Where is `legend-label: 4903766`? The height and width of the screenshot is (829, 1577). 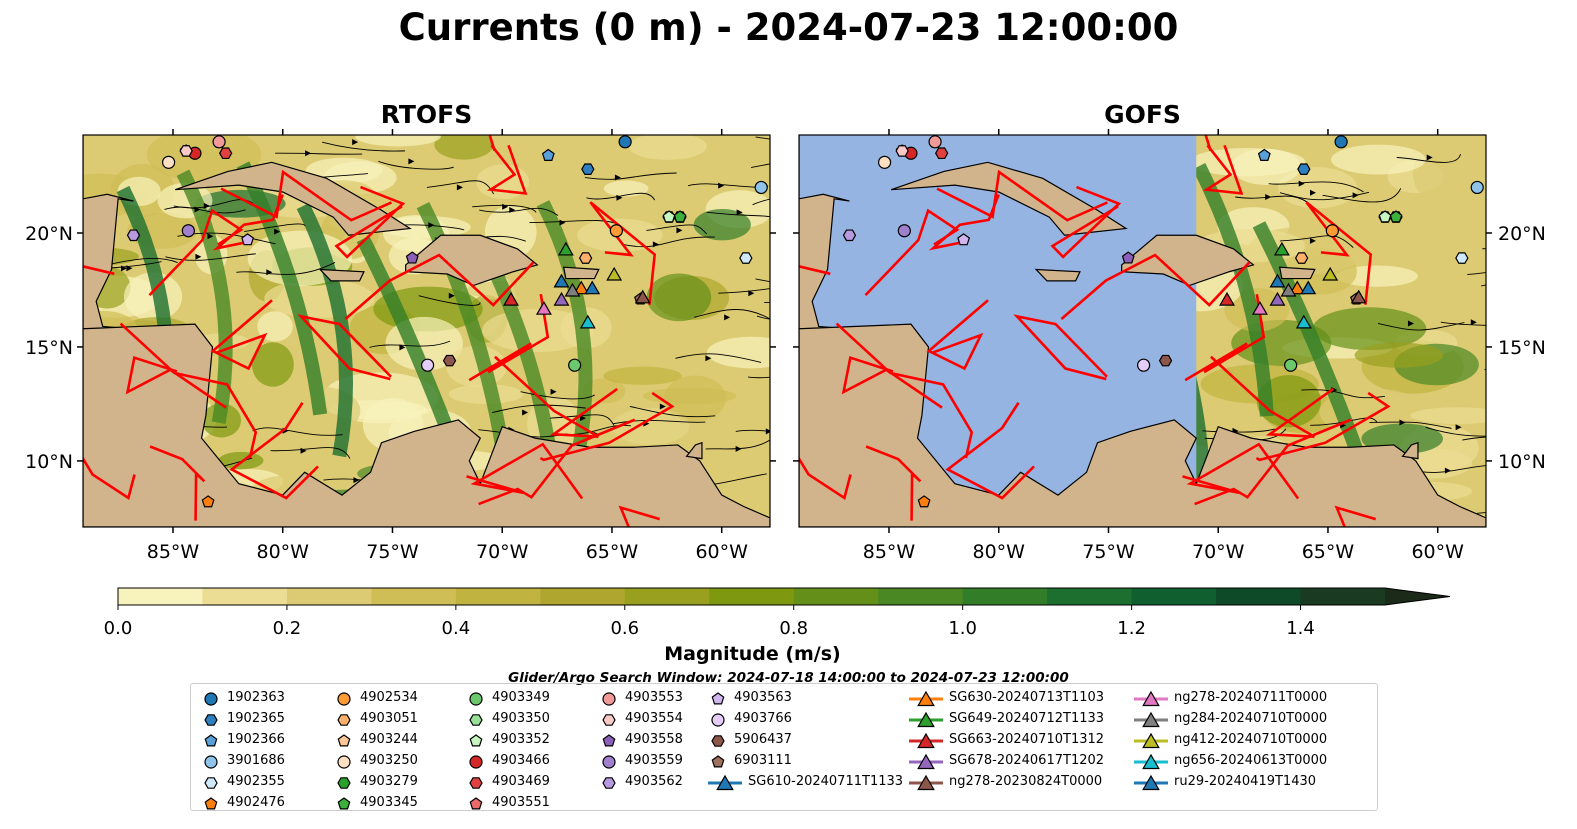 legend-label: 4903766 is located at coordinates (763, 718).